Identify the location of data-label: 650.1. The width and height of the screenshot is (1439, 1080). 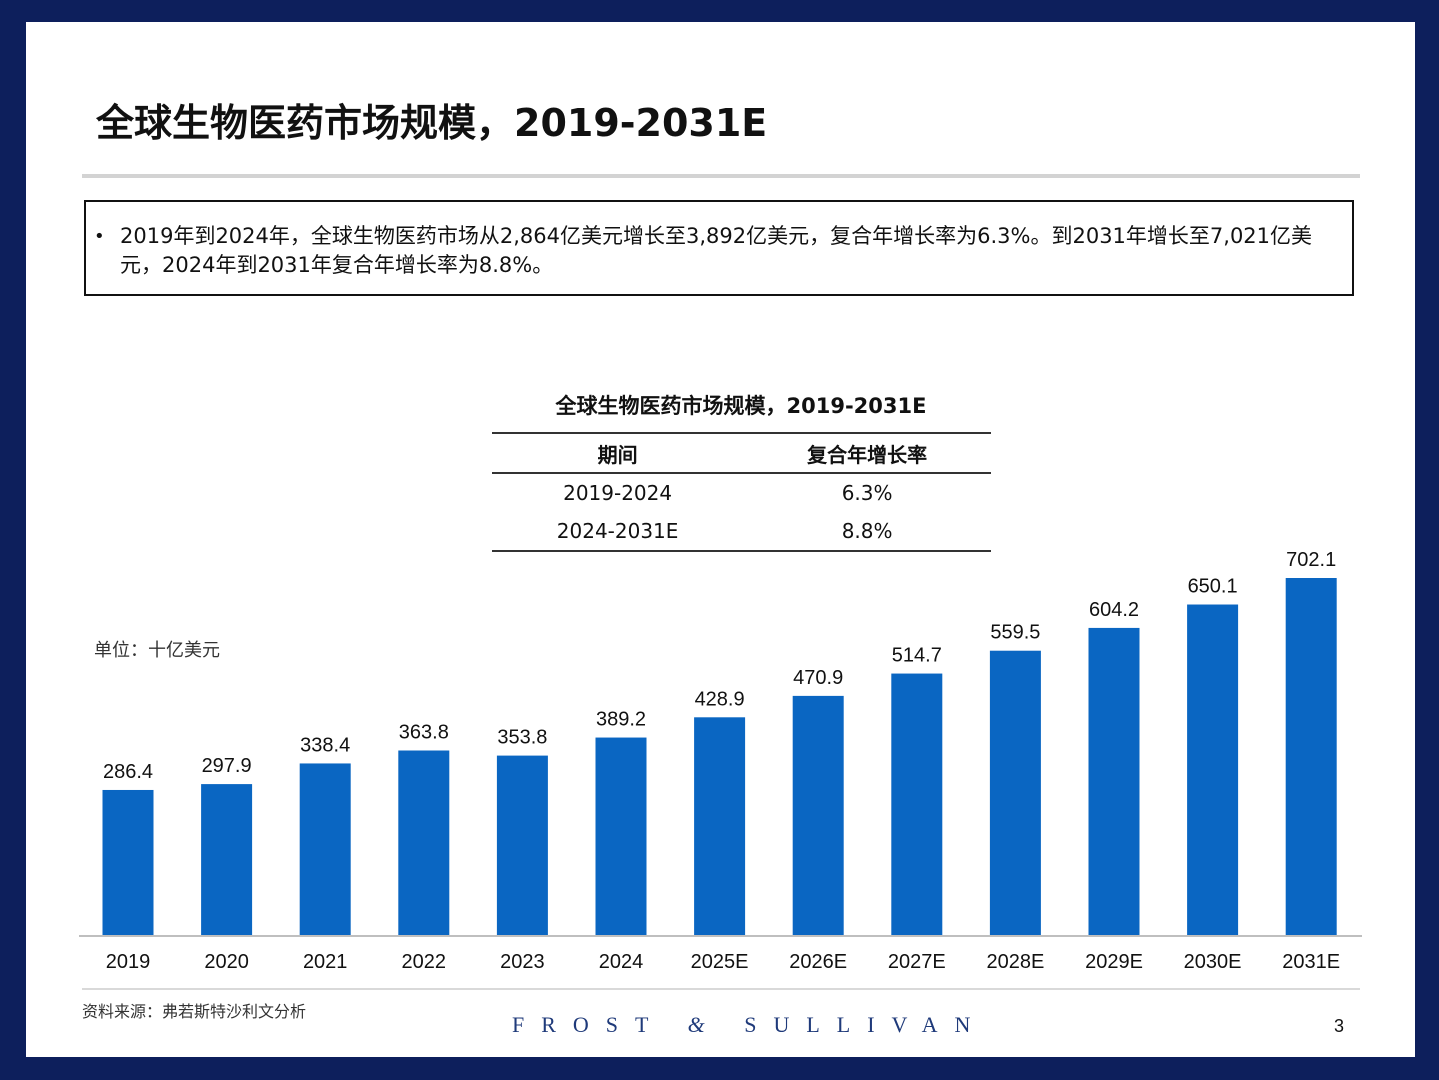
(1213, 587).